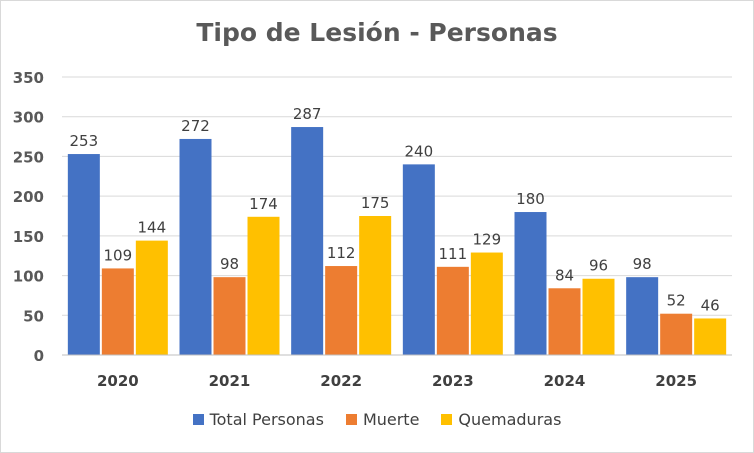 Image resolution: width=754 pixels, height=453 pixels. Describe the element at coordinates (33, 316) in the screenshot. I see `y-tick-label: 50` at that location.